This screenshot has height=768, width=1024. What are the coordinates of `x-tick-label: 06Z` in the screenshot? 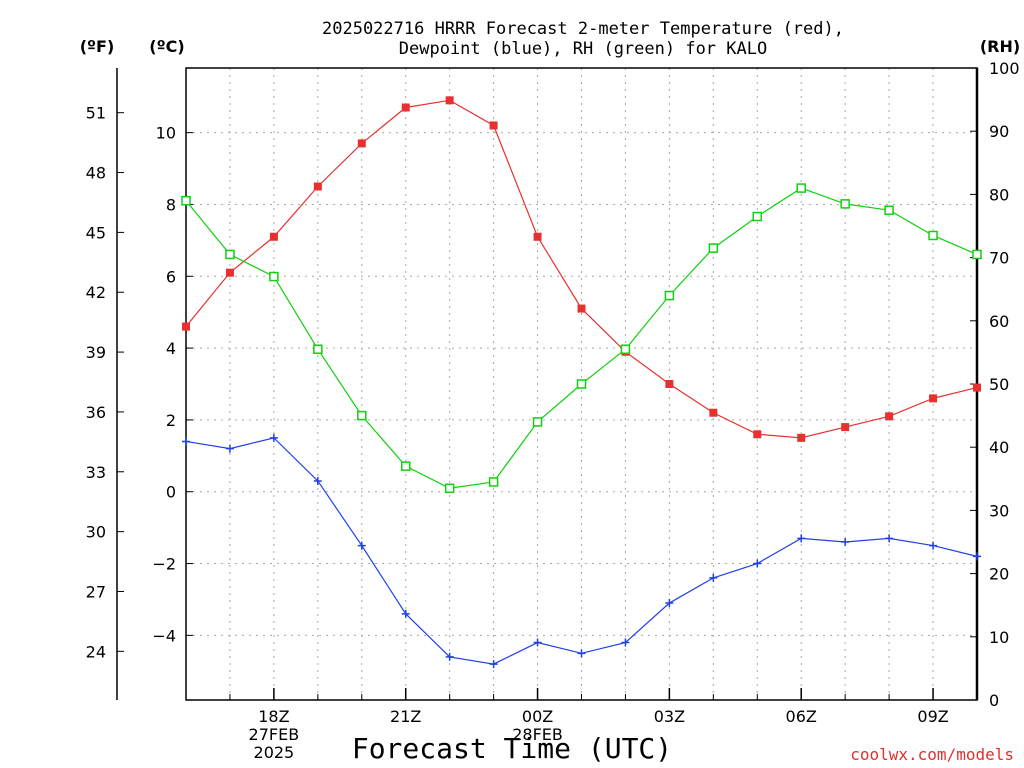 It's located at (801, 716).